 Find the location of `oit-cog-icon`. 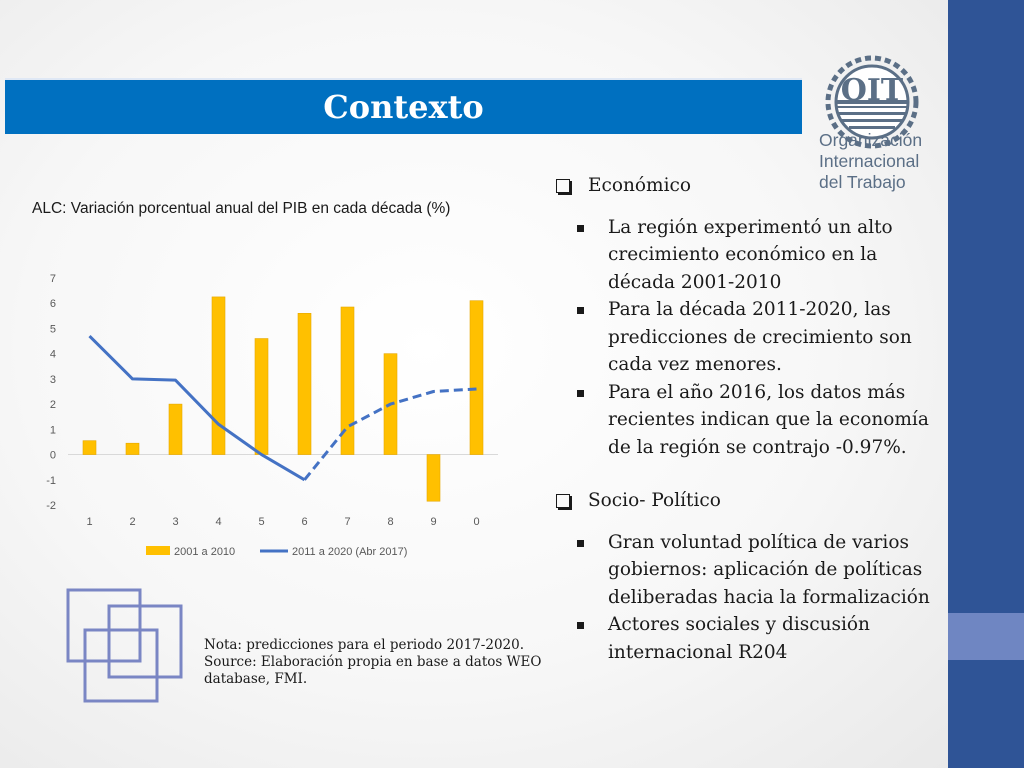

oit-cog-icon is located at coordinates (872, 102).